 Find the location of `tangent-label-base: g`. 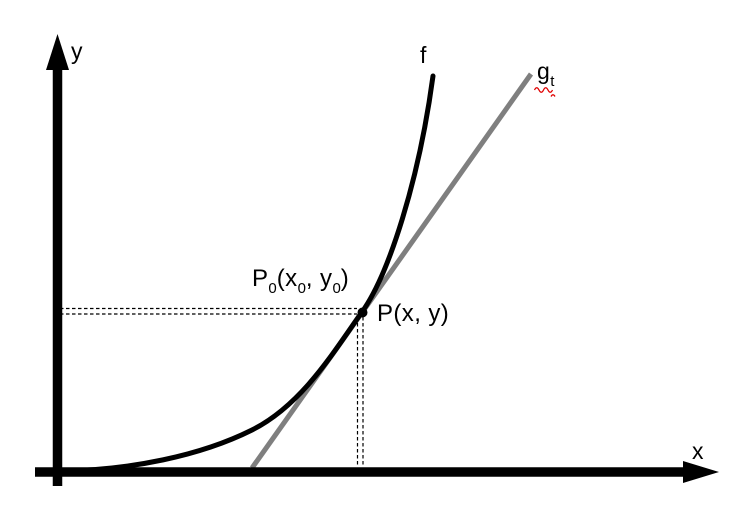

tangent-label-base: g is located at coordinates (544, 71).